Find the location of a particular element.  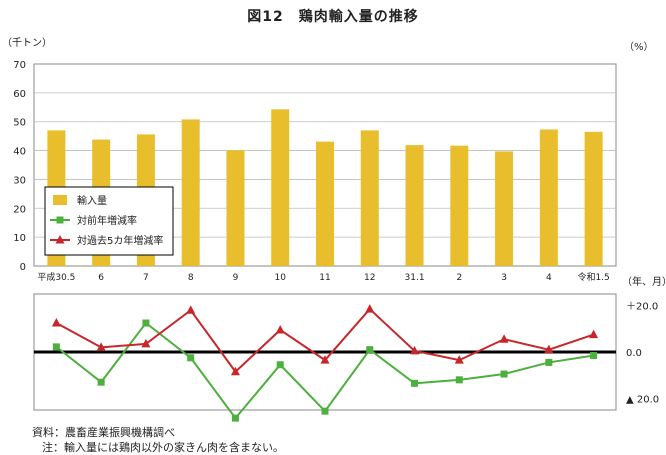

legend-marker-triangle is located at coordinates (60, 239).